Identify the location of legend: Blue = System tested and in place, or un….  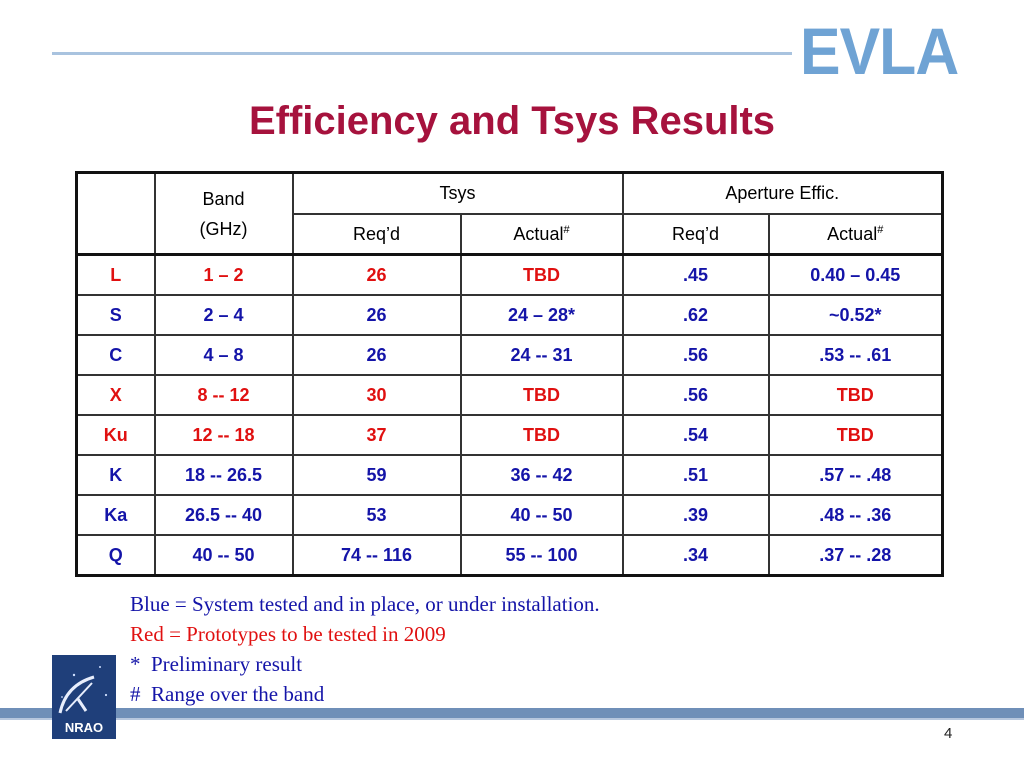
(365, 649).